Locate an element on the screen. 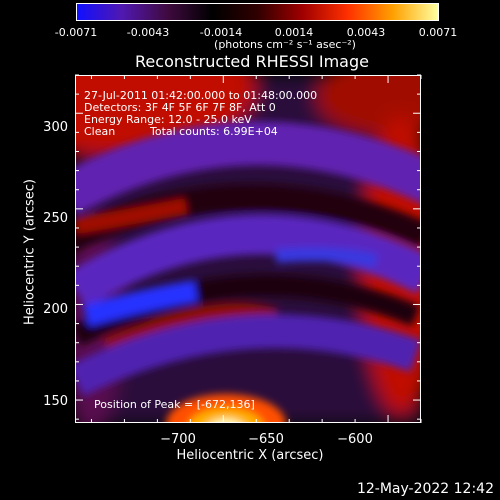  chart-title: Reconstructed RHESSI Image is located at coordinates (252, 61).